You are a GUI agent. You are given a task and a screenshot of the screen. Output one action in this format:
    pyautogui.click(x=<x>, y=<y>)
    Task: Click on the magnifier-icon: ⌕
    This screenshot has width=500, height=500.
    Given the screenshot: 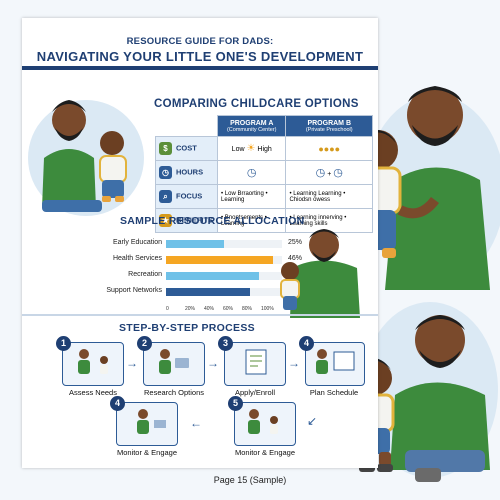 What is the action you would take?
    pyautogui.click(x=165, y=196)
    